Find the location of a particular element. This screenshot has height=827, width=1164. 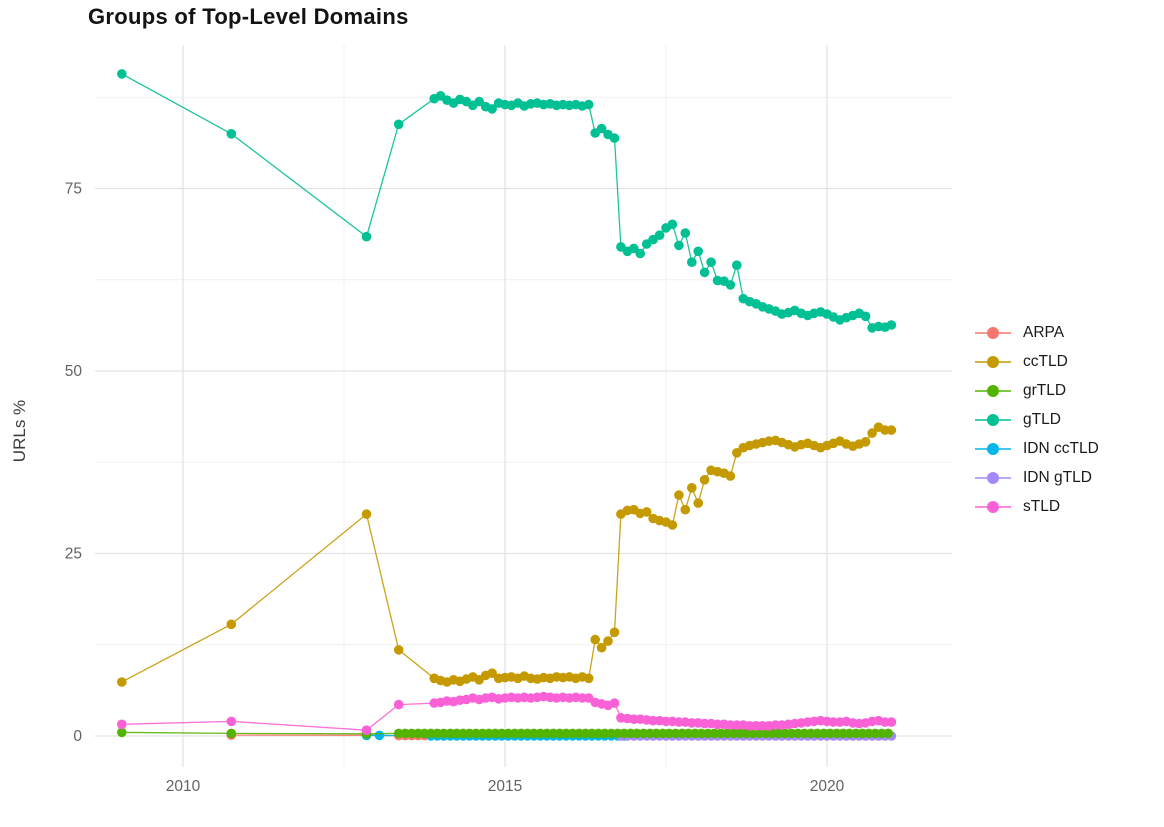

series-stld is located at coordinates (507, 713).